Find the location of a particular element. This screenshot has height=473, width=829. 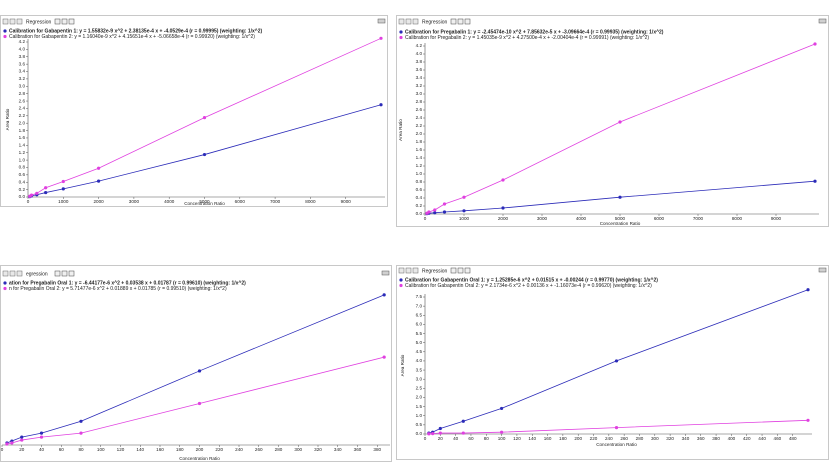

x-tick-label: 20 is located at coordinates (22, 449).